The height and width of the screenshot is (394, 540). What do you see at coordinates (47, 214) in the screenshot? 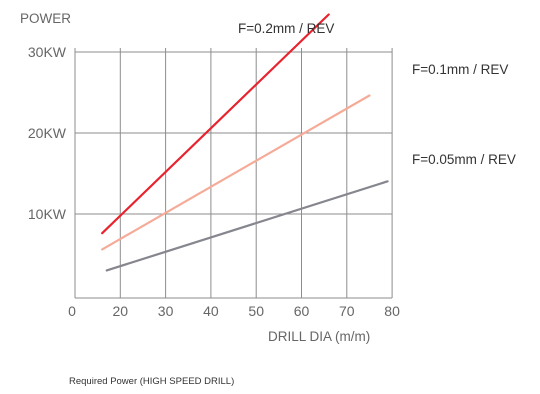
I see `y-tick-label: 10KW` at bounding box center [47, 214].